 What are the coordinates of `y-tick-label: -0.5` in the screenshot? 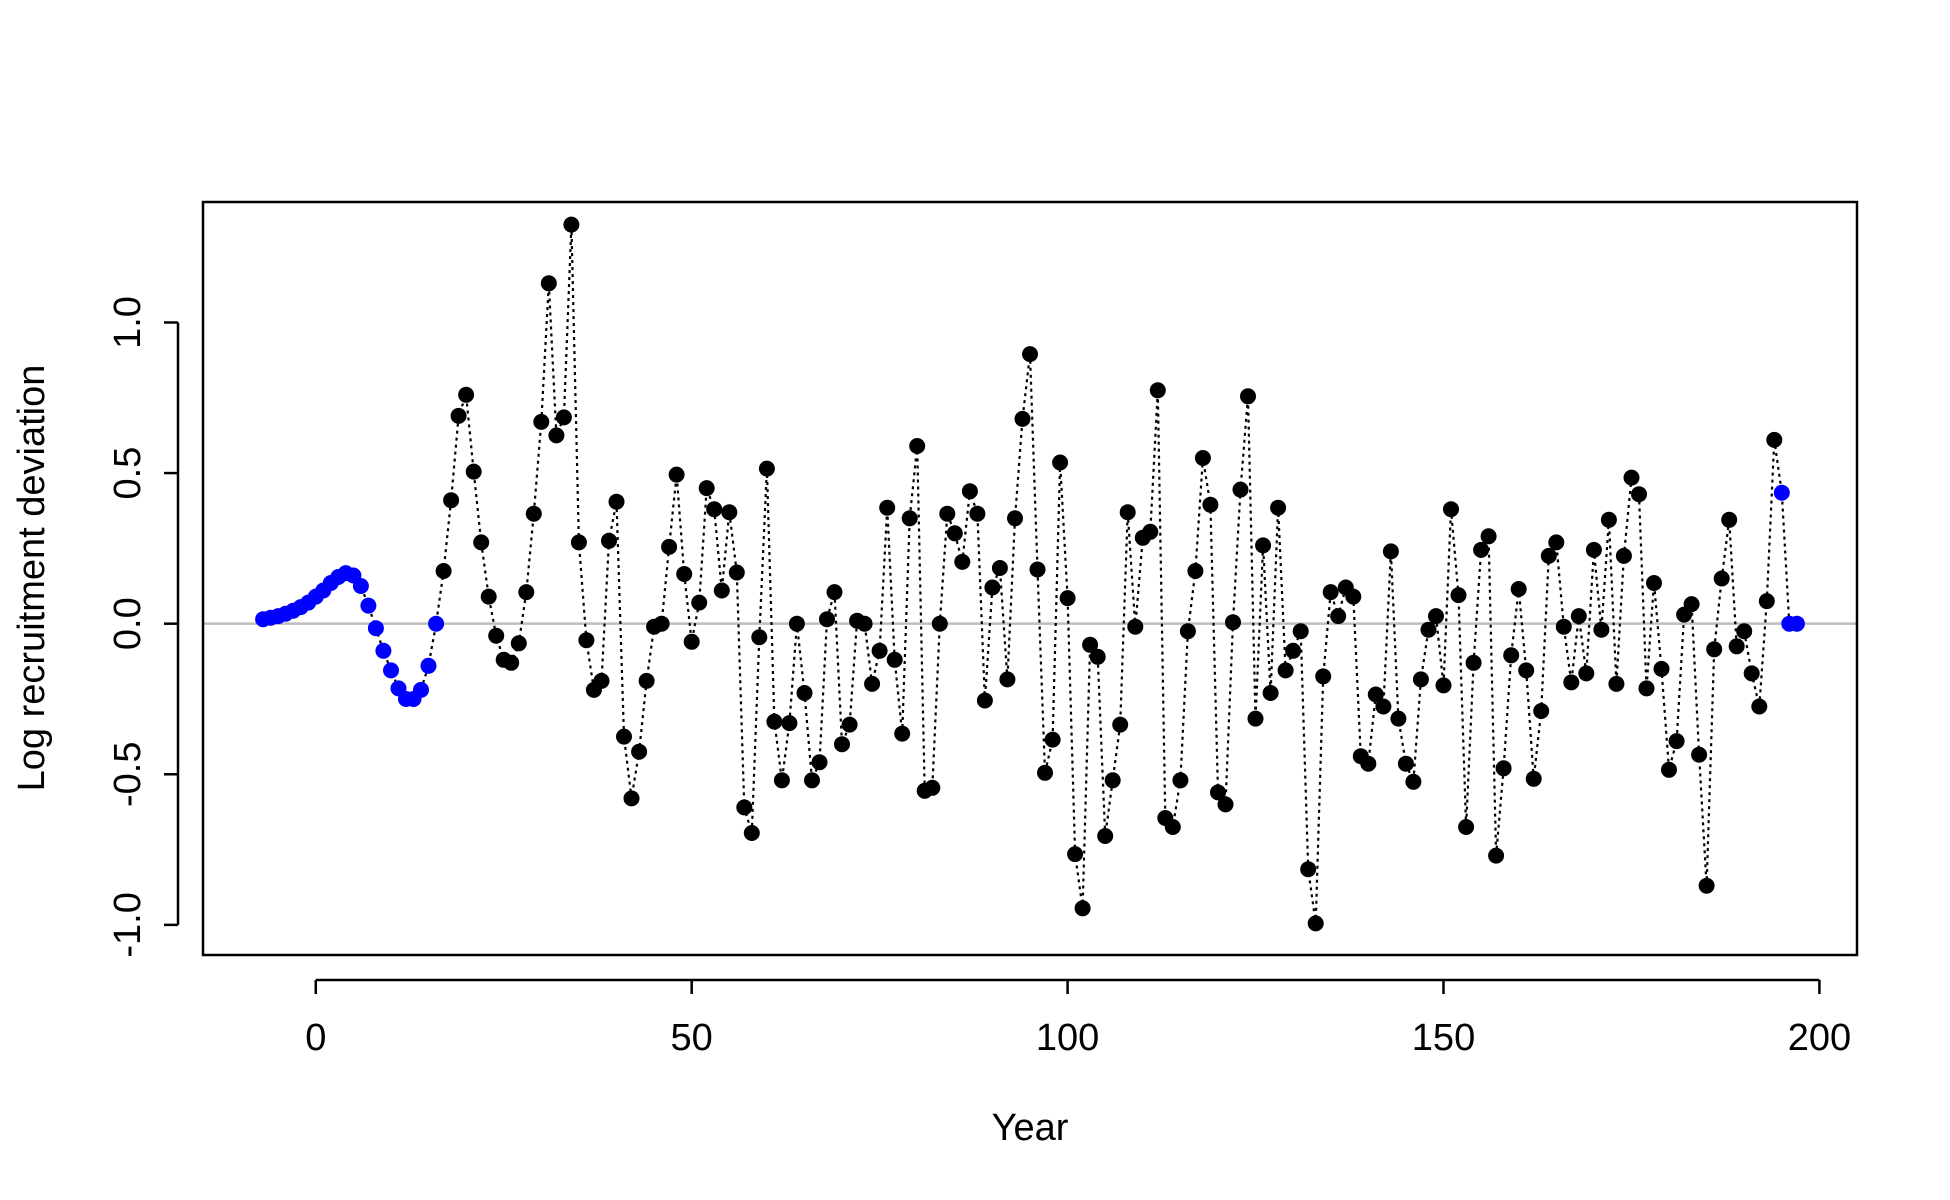 It's located at (128, 774).